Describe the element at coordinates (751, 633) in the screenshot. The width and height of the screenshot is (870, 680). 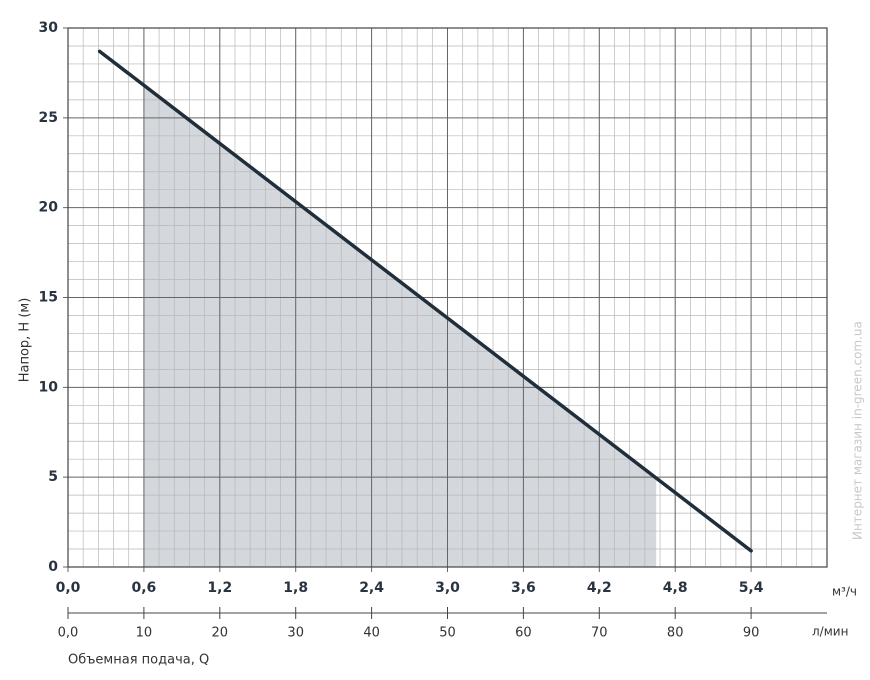
I see `x2-tick-label: 90` at that location.